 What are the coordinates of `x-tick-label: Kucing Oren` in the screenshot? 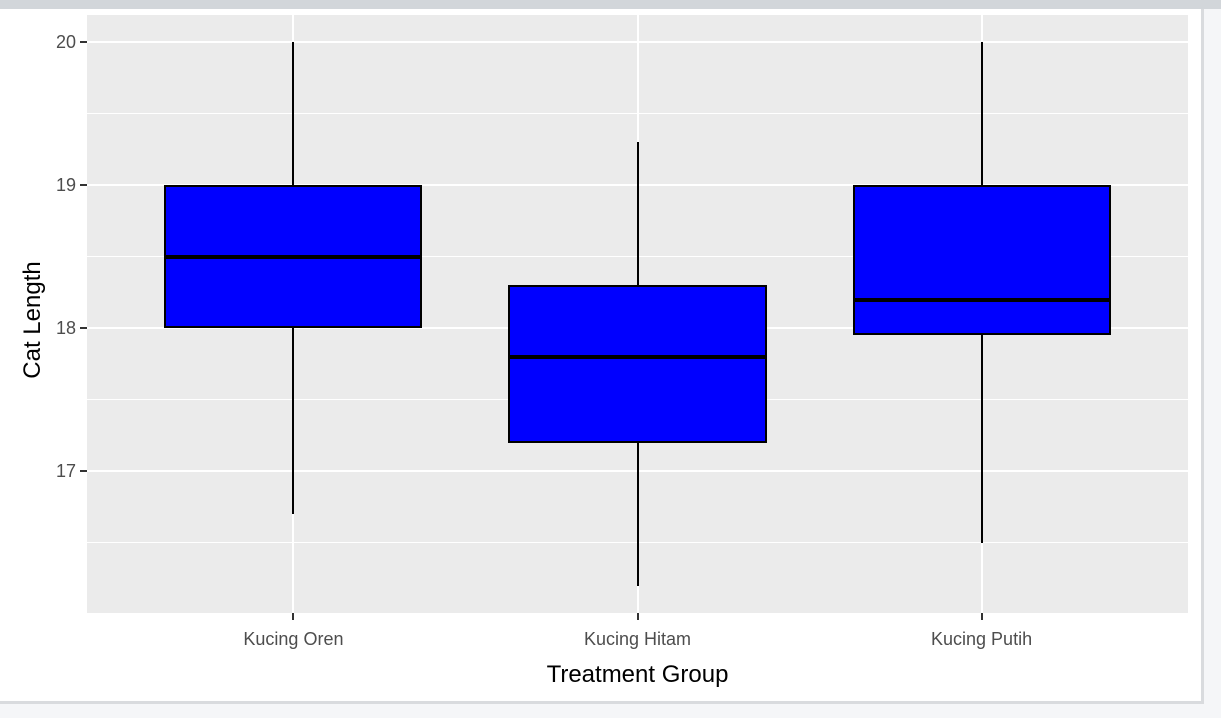 It's located at (293, 639).